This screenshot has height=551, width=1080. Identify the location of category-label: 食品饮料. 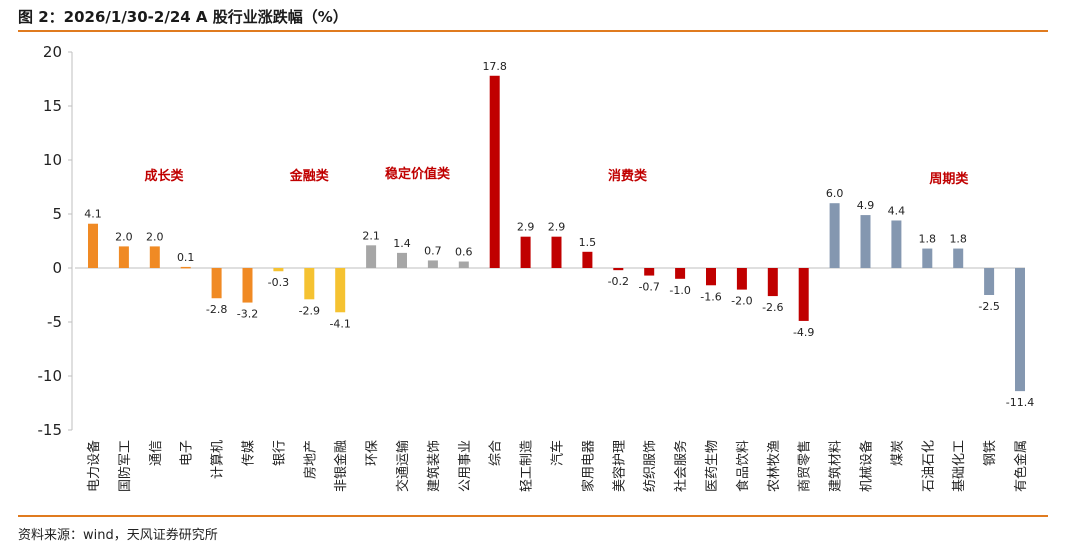
(743, 466).